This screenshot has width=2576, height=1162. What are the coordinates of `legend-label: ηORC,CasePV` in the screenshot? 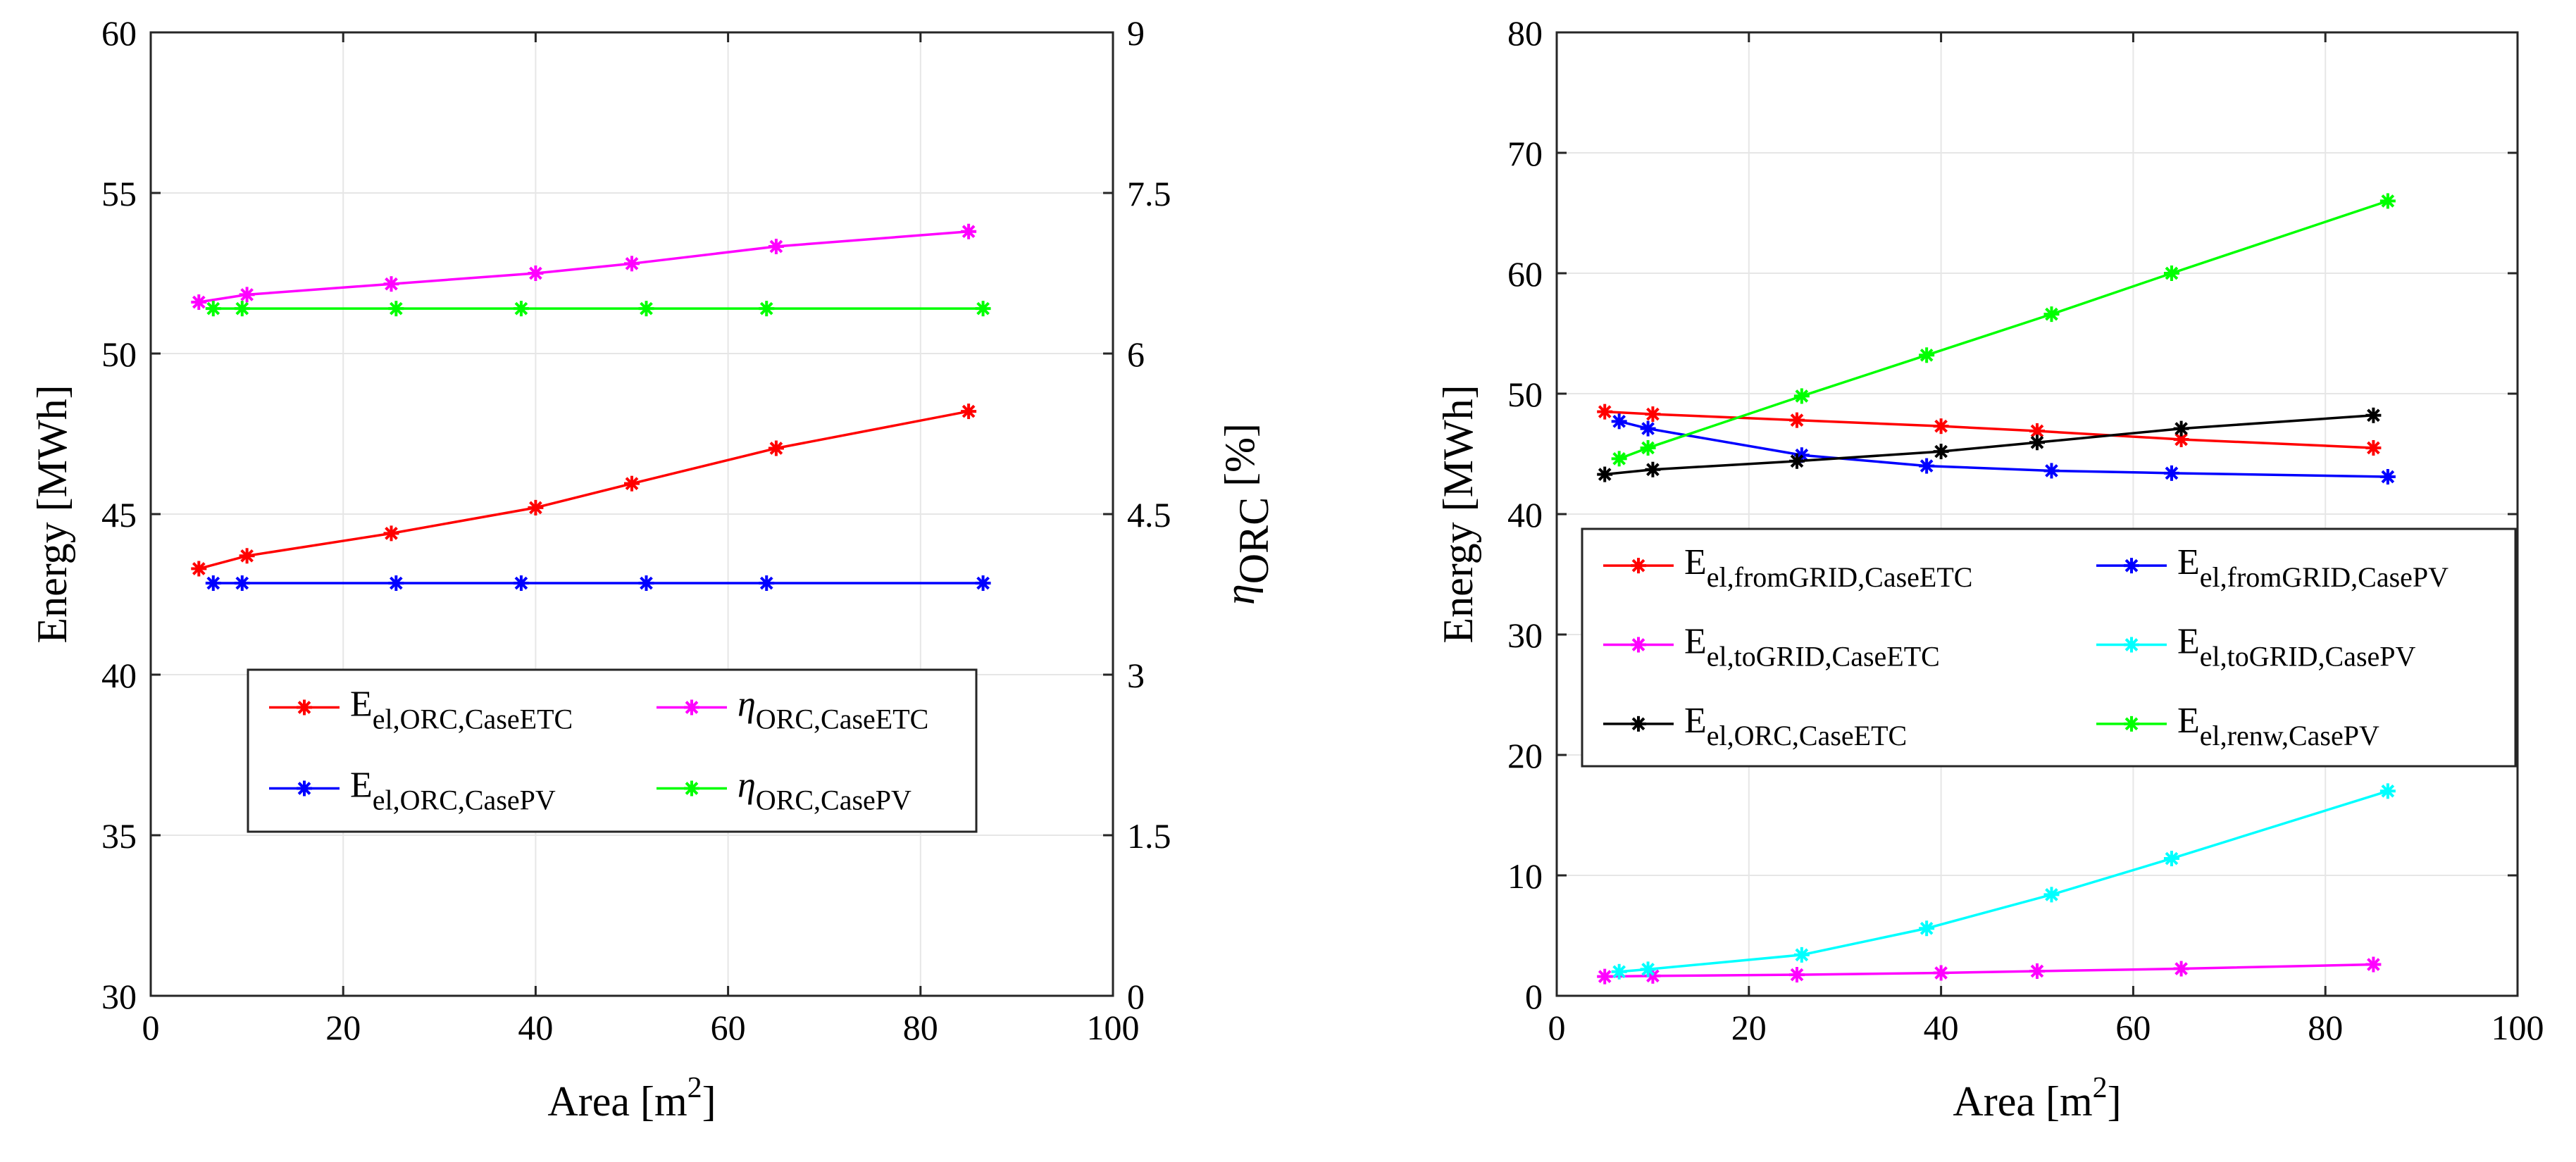 It's located at (824, 791).